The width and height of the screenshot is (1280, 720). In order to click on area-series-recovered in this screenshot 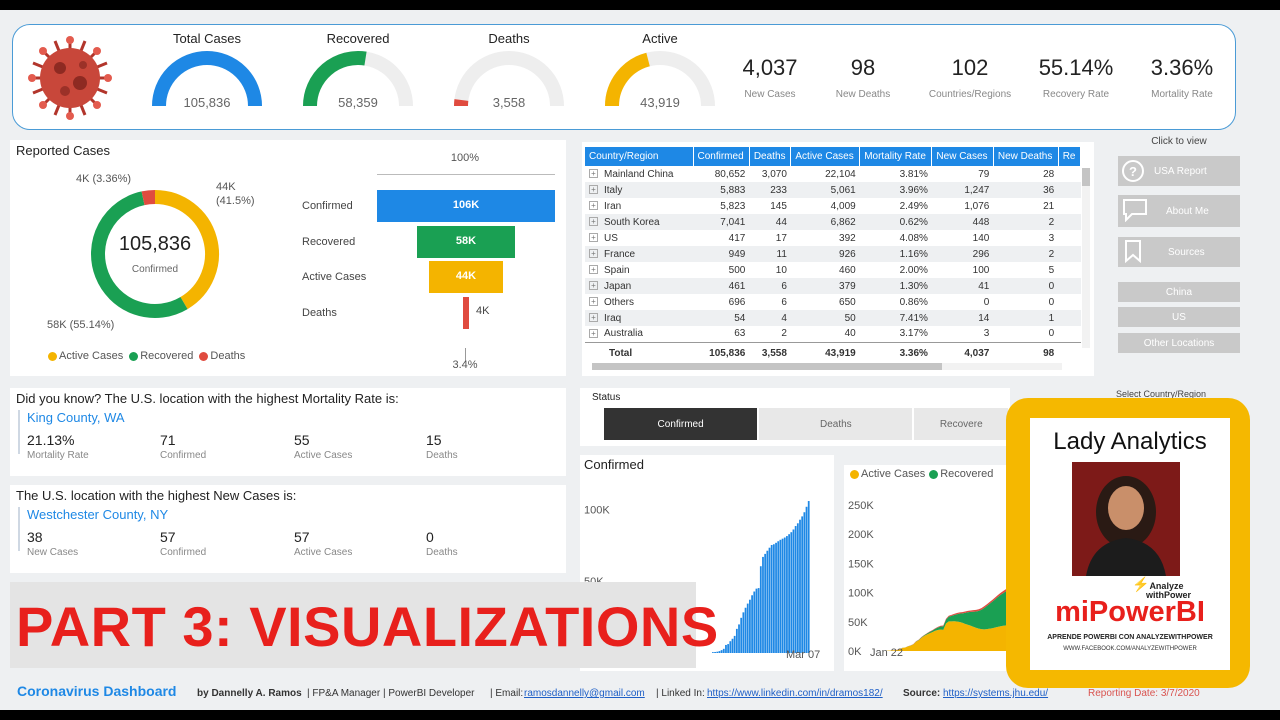, I will do `click(946, 621)`.